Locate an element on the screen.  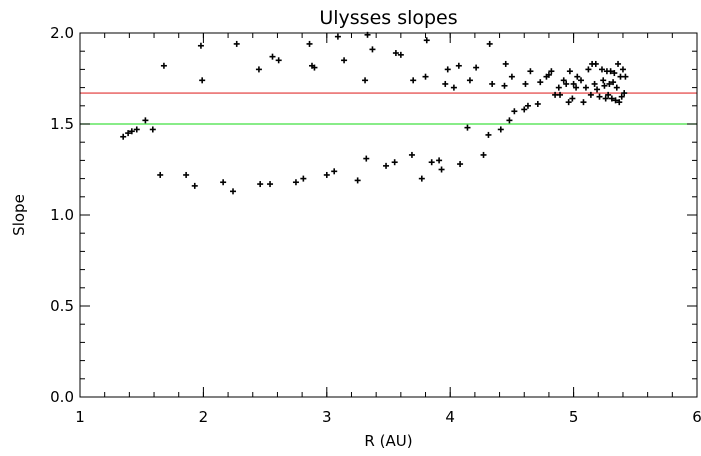
y-tick-label: 1.0 is located at coordinates (62, 215).